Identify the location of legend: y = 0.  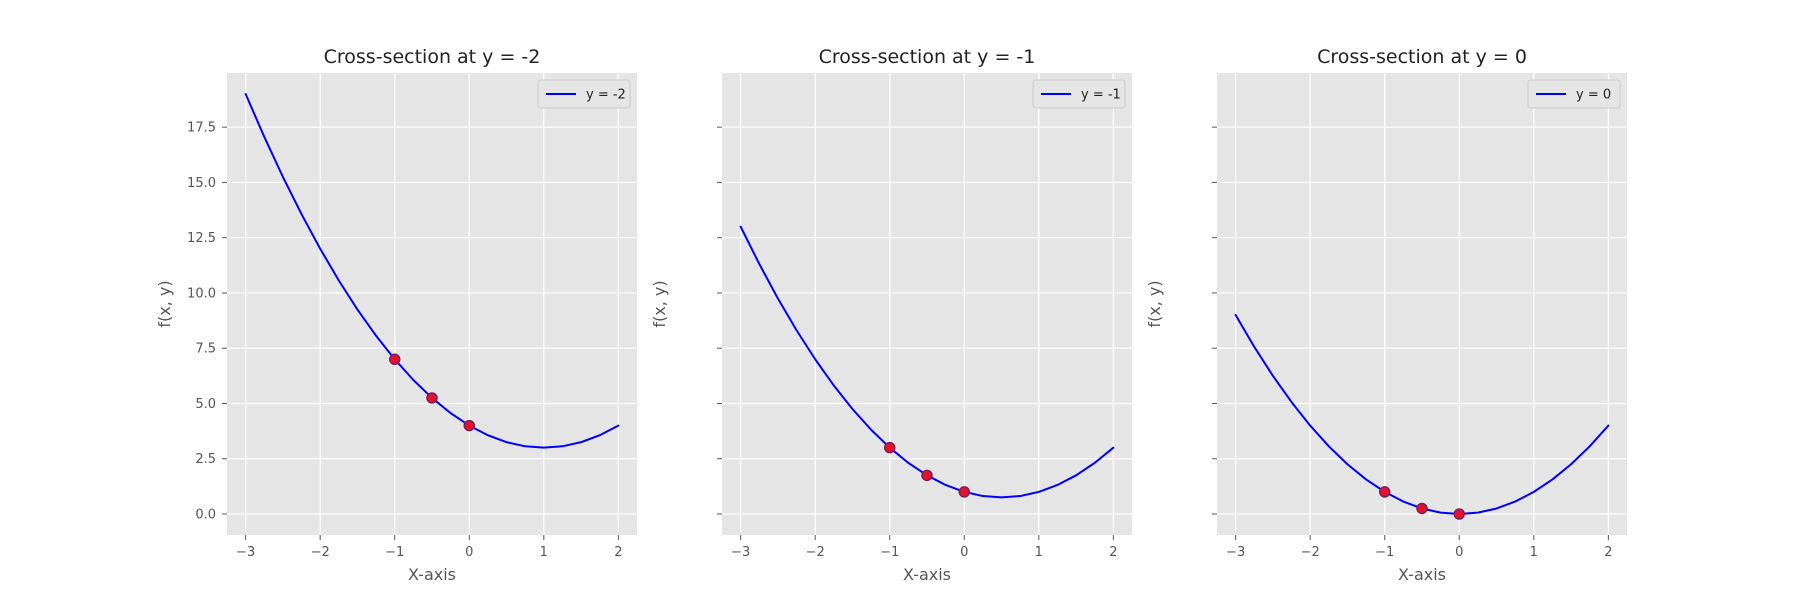
(1574, 94).